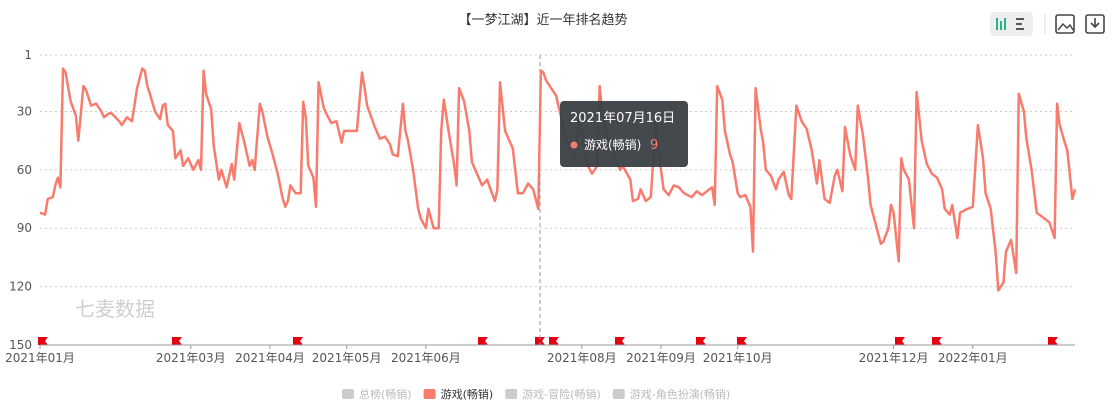 The image size is (1112, 417). I want to click on legend-item: 游戏-冒险(畅销), so click(553, 394).